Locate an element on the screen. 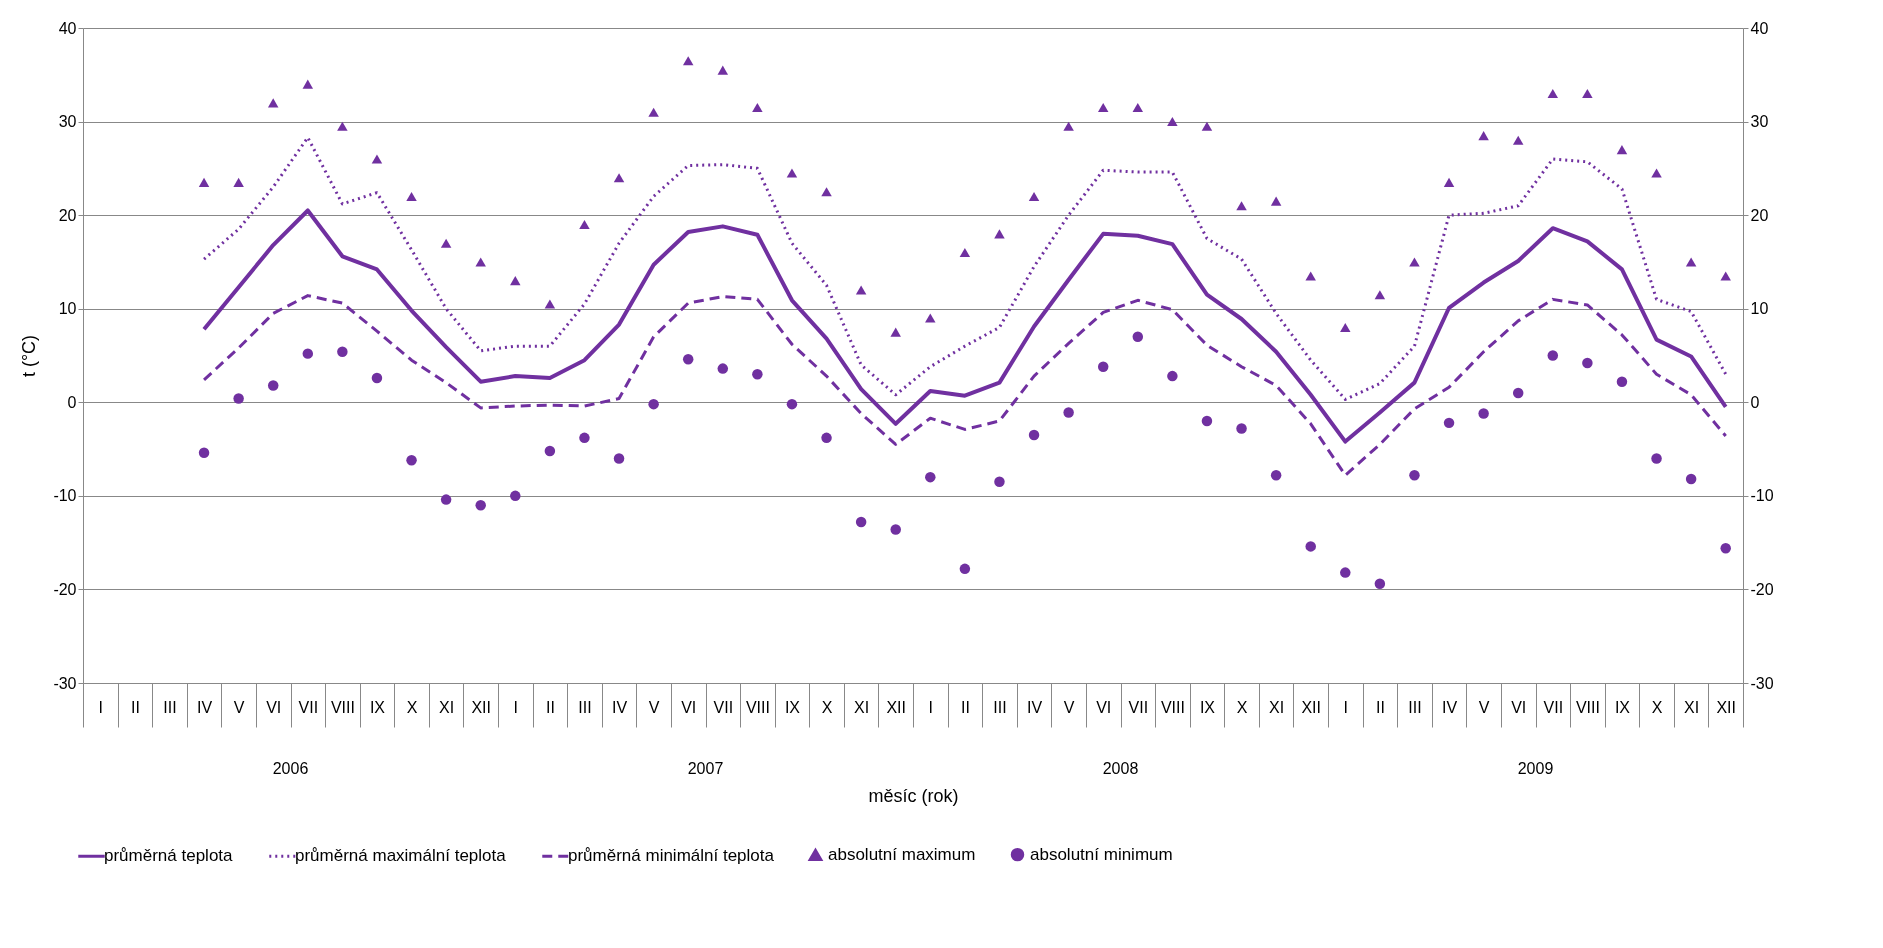 Image resolution: width=1883 pixels, height=948 pixels. legend-label: průměrná teplota is located at coordinates (169, 856).